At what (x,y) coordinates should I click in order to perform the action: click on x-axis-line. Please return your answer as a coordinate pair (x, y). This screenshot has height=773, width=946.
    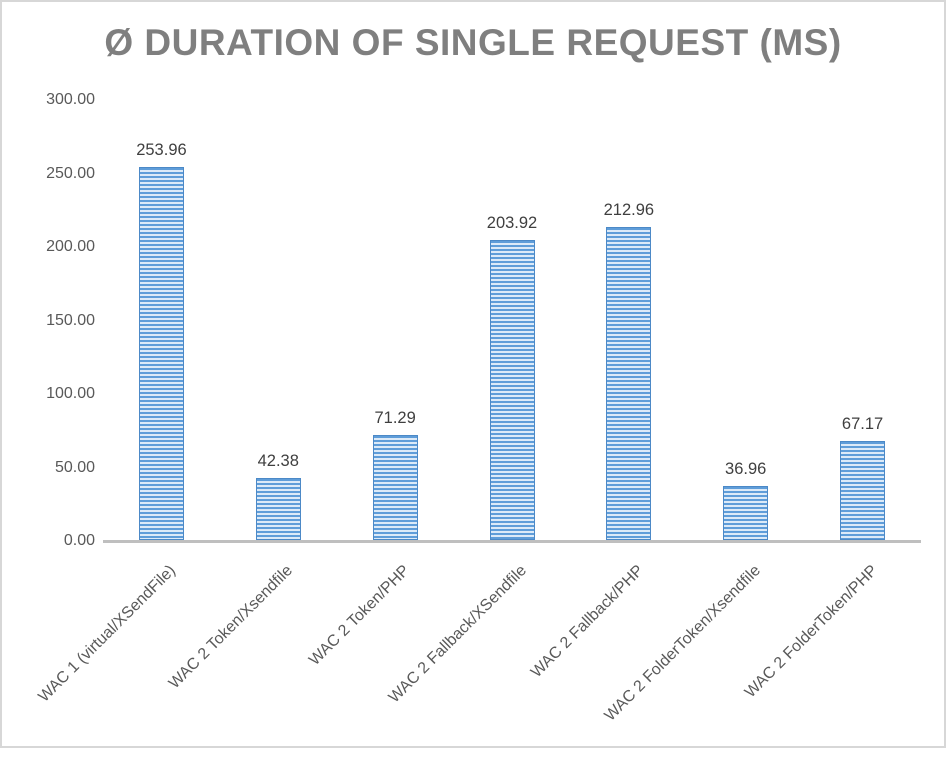
    Looking at the image, I should click on (512, 541).